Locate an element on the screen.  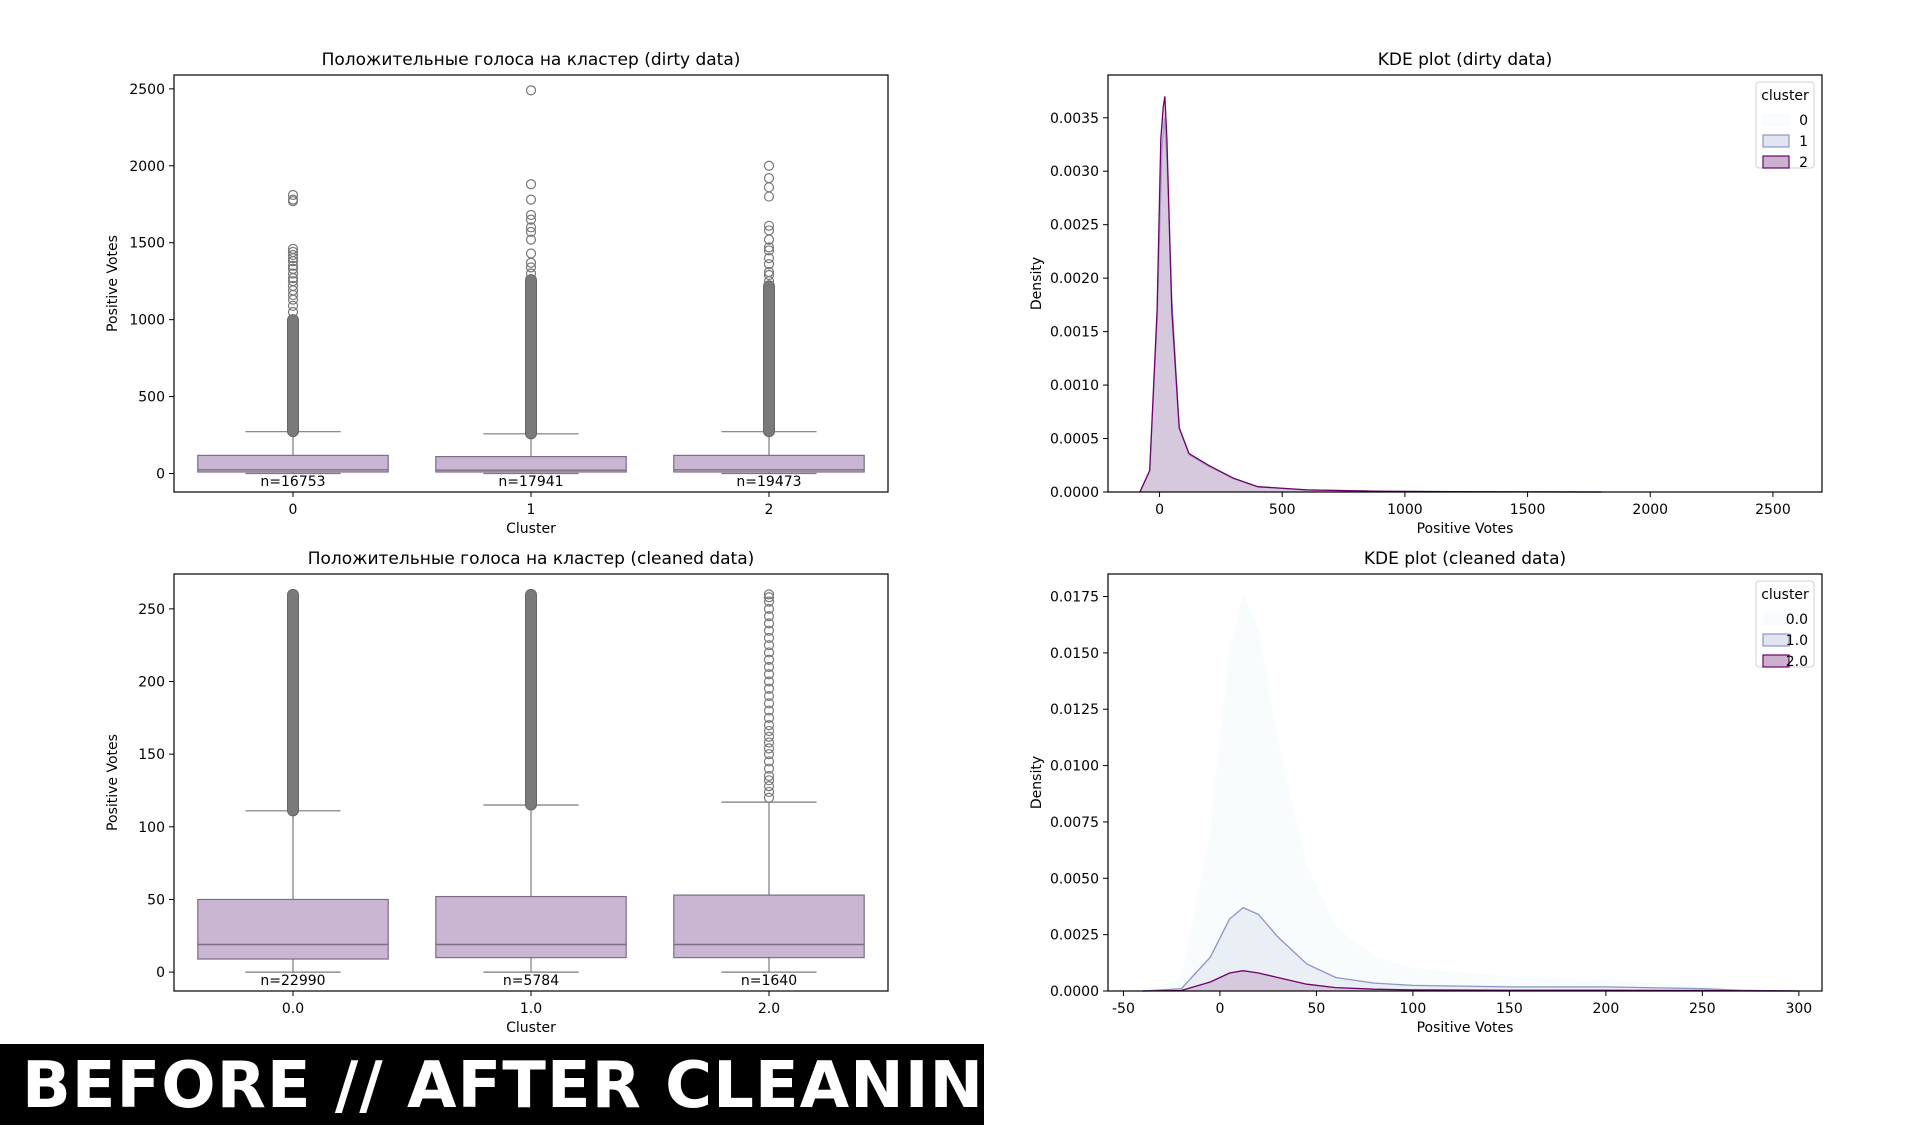
chart2-xlabel: Positive Votes is located at coordinates (1465, 529).